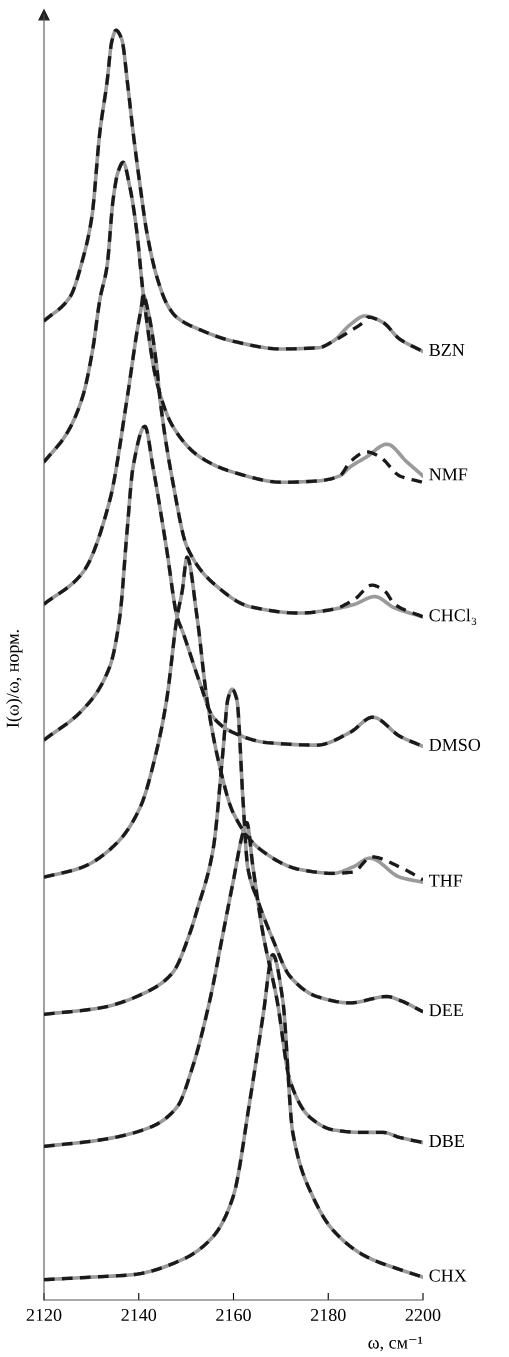 Image resolution: width=509 pixels, height=1357 pixels. What do you see at coordinates (423, 1315) in the screenshot?
I see `x-tick-label: 2200` at bounding box center [423, 1315].